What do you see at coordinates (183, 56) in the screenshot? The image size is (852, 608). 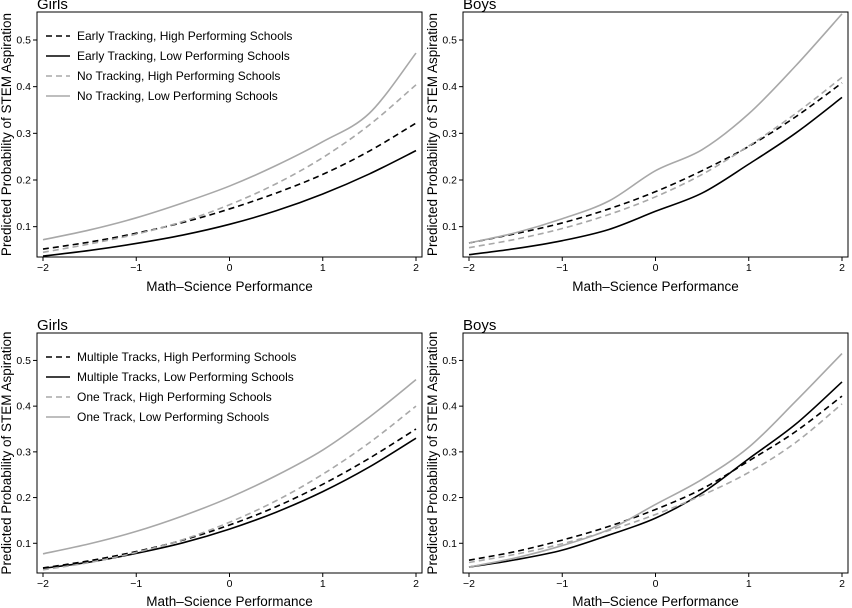 I see `legend-label: Early Tracking, Low Performing Schools` at bounding box center [183, 56].